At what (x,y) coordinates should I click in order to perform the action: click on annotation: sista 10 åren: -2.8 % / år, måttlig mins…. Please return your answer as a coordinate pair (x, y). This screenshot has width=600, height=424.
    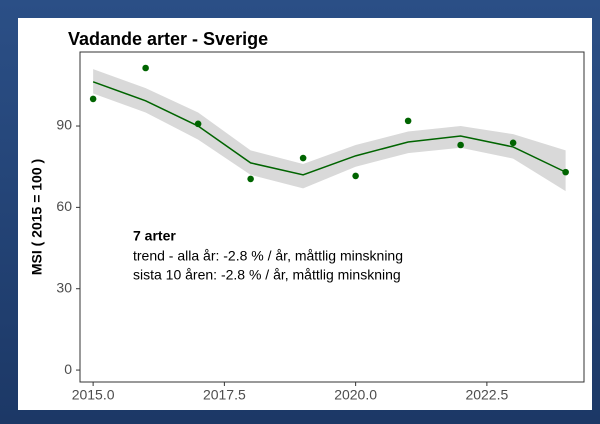
    Looking at the image, I should click on (267, 275).